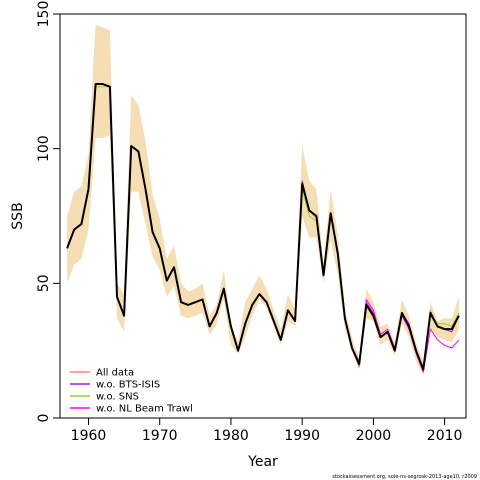  What do you see at coordinates (44, 283) in the screenshot?
I see `y-tick-label: 50` at bounding box center [44, 283].